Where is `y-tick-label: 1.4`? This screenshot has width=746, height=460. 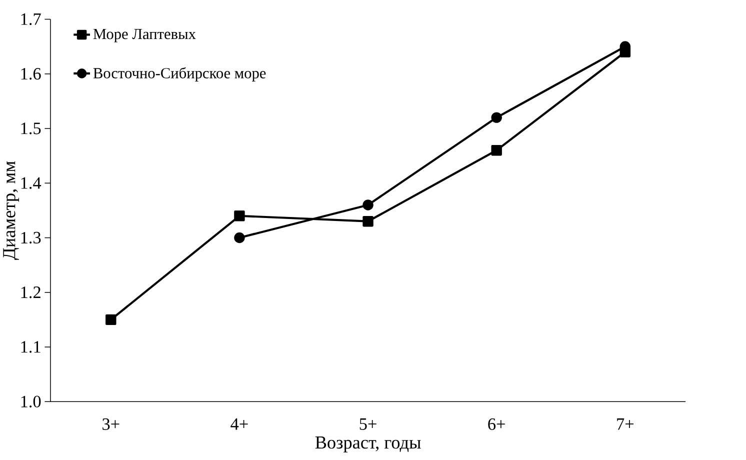
y-tick-label: 1.4 is located at coordinates (31, 183).